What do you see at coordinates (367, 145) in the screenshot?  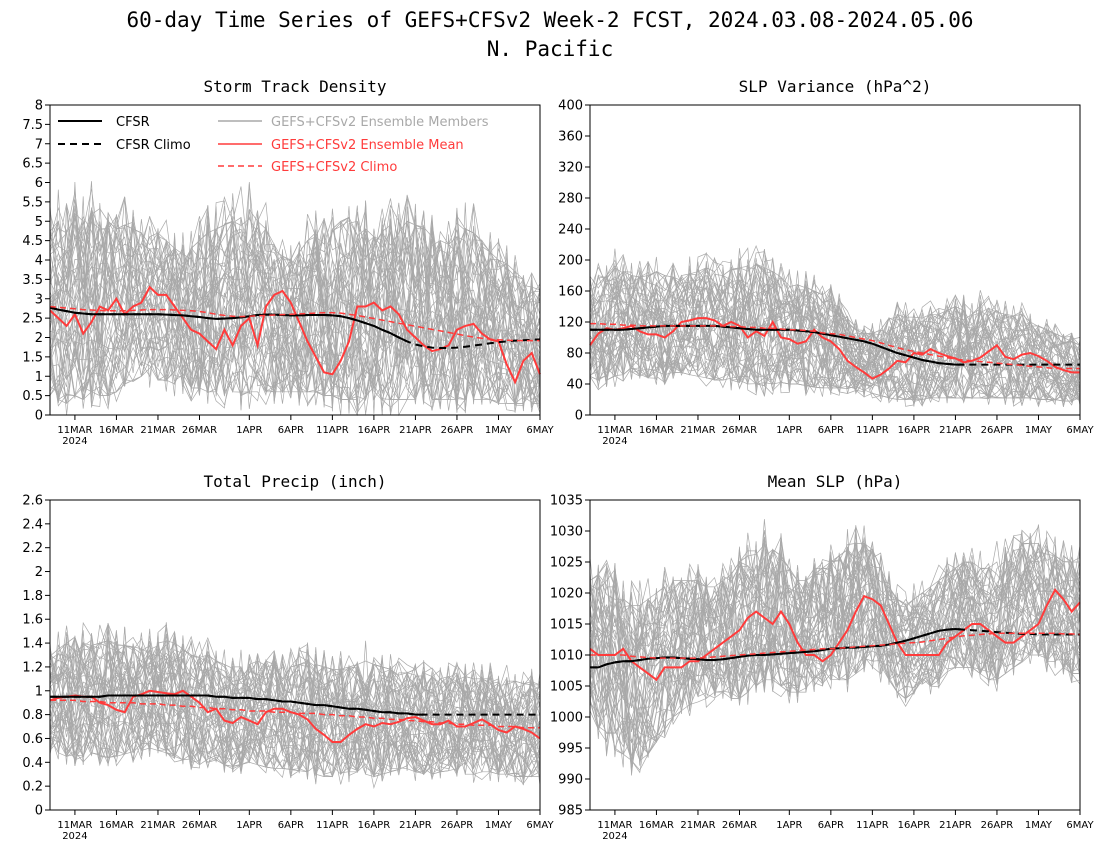 I see `legend-label-ens-mean: GEFS+CFSv2 Ensemble Mean` at bounding box center [367, 145].